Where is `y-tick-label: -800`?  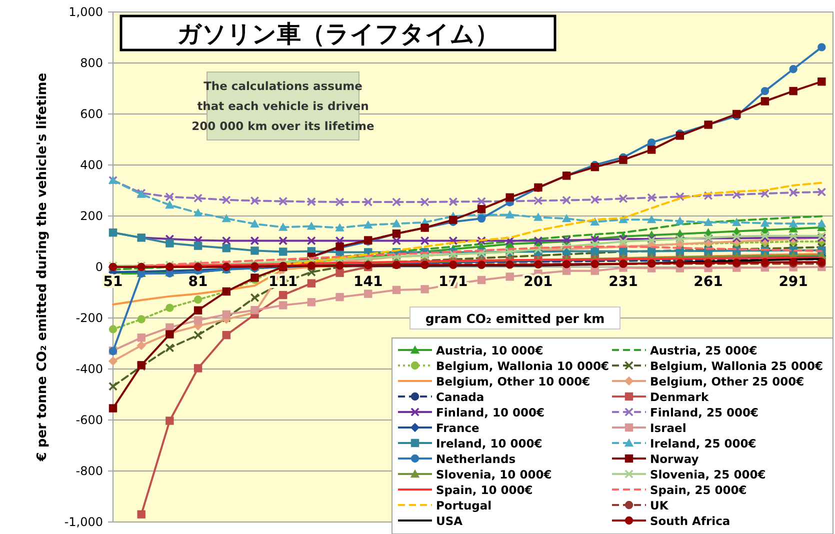
y-tick-label: -800 is located at coordinates (89, 471).